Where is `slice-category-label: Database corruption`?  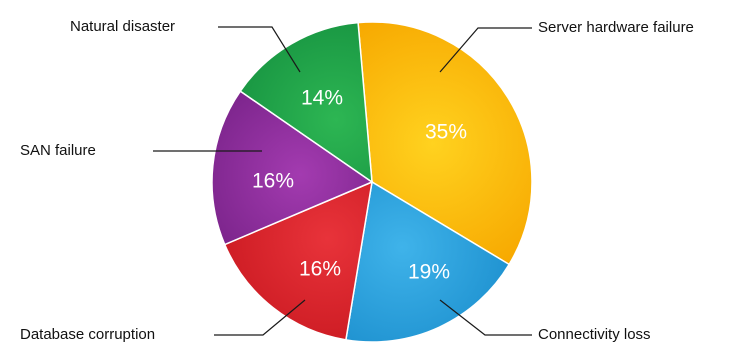
slice-category-label: Database corruption is located at coordinates (87, 334).